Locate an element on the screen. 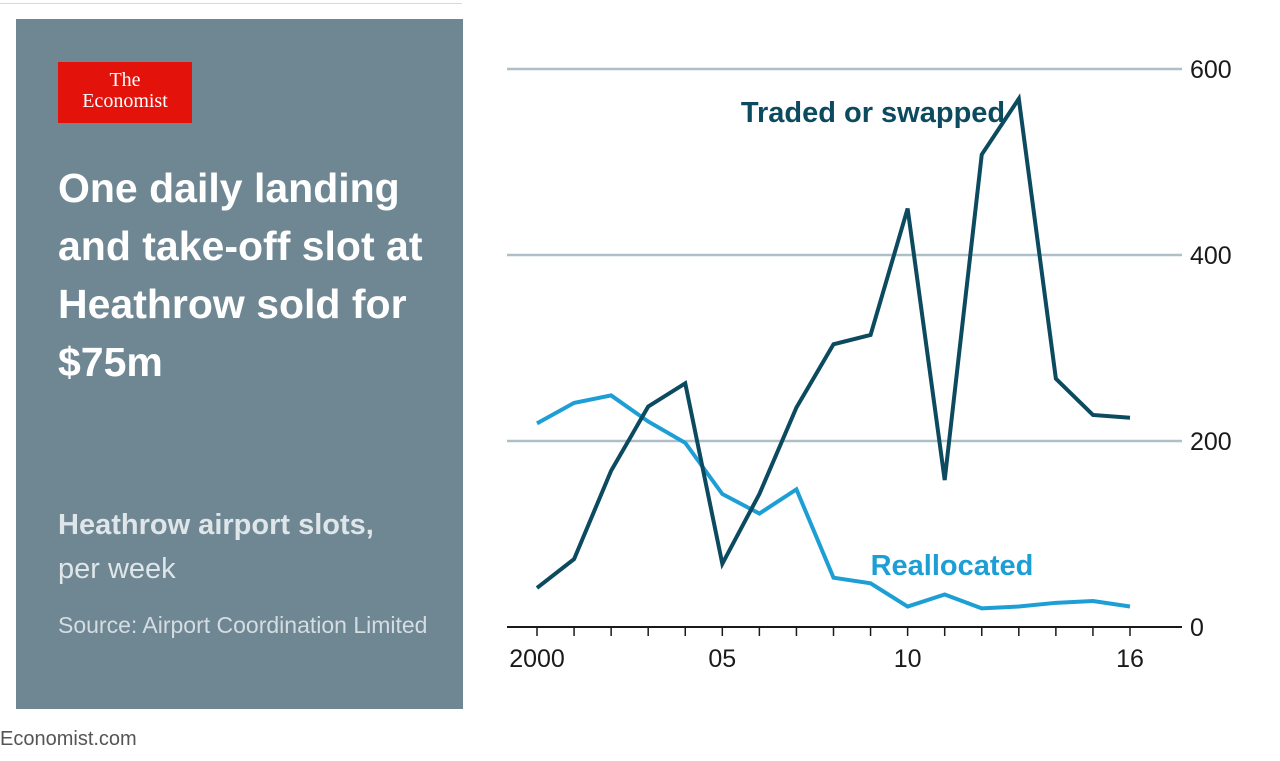 The width and height of the screenshot is (1280, 761). series-label-reallocated: Reallocated is located at coordinates (952, 566).